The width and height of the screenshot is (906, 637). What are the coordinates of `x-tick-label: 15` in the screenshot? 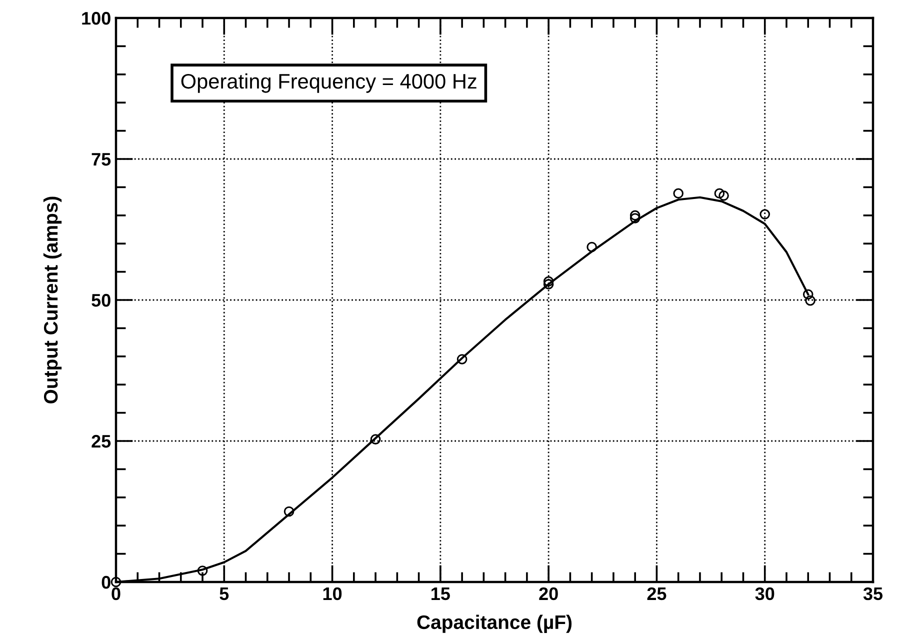 It's located at (441, 594).